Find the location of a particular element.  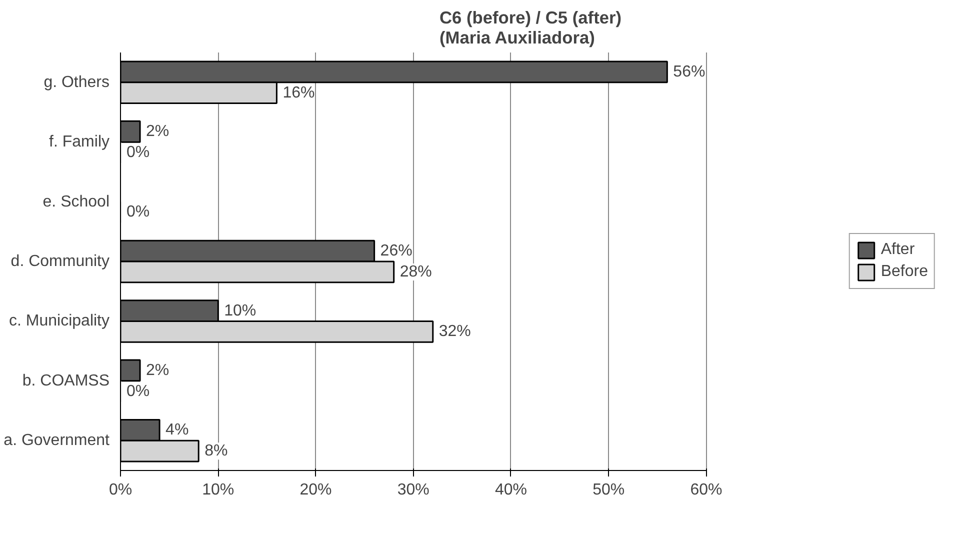

x-tick-label: 40% is located at coordinates (510, 490).